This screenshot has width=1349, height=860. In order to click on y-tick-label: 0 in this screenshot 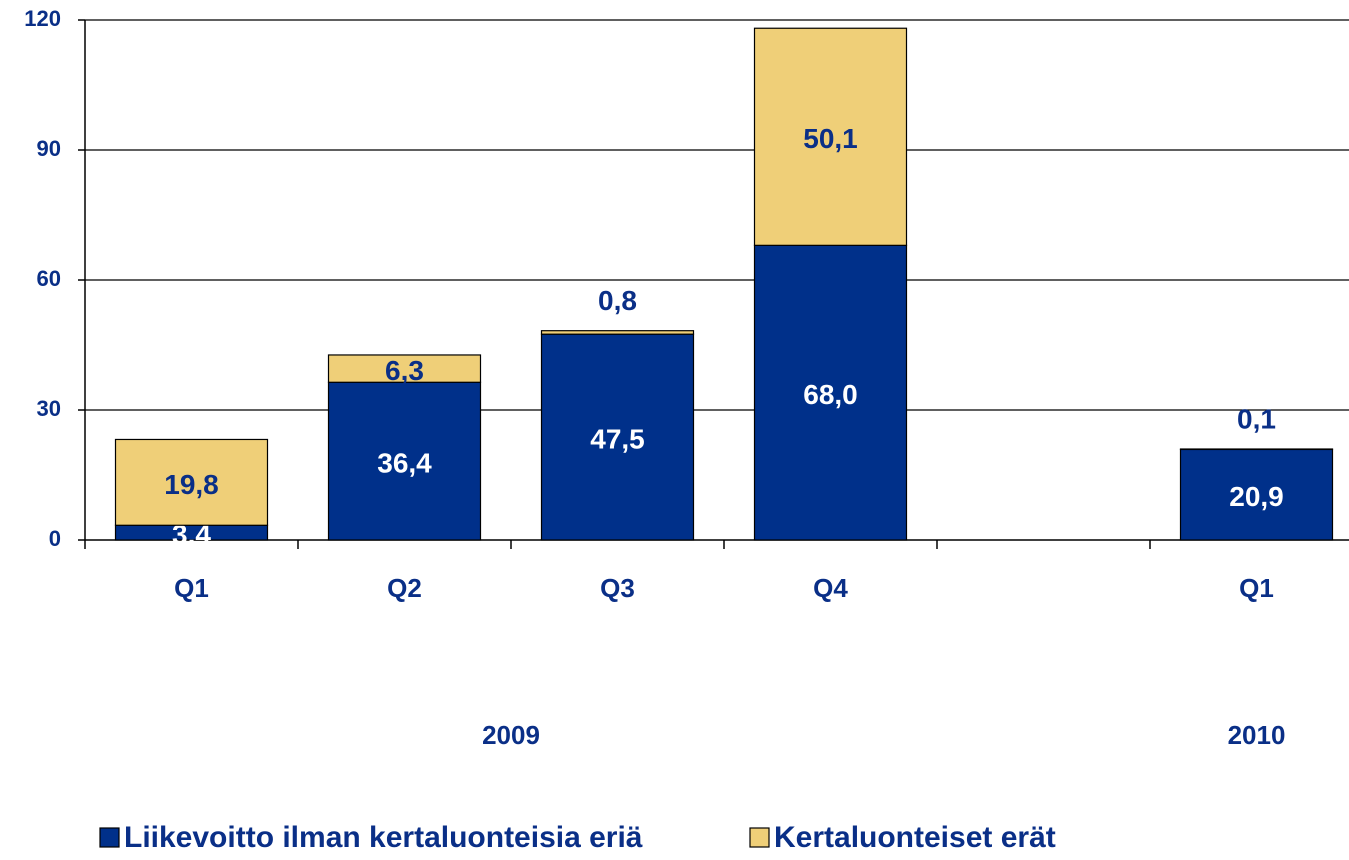, I will do `click(55, 538)`.